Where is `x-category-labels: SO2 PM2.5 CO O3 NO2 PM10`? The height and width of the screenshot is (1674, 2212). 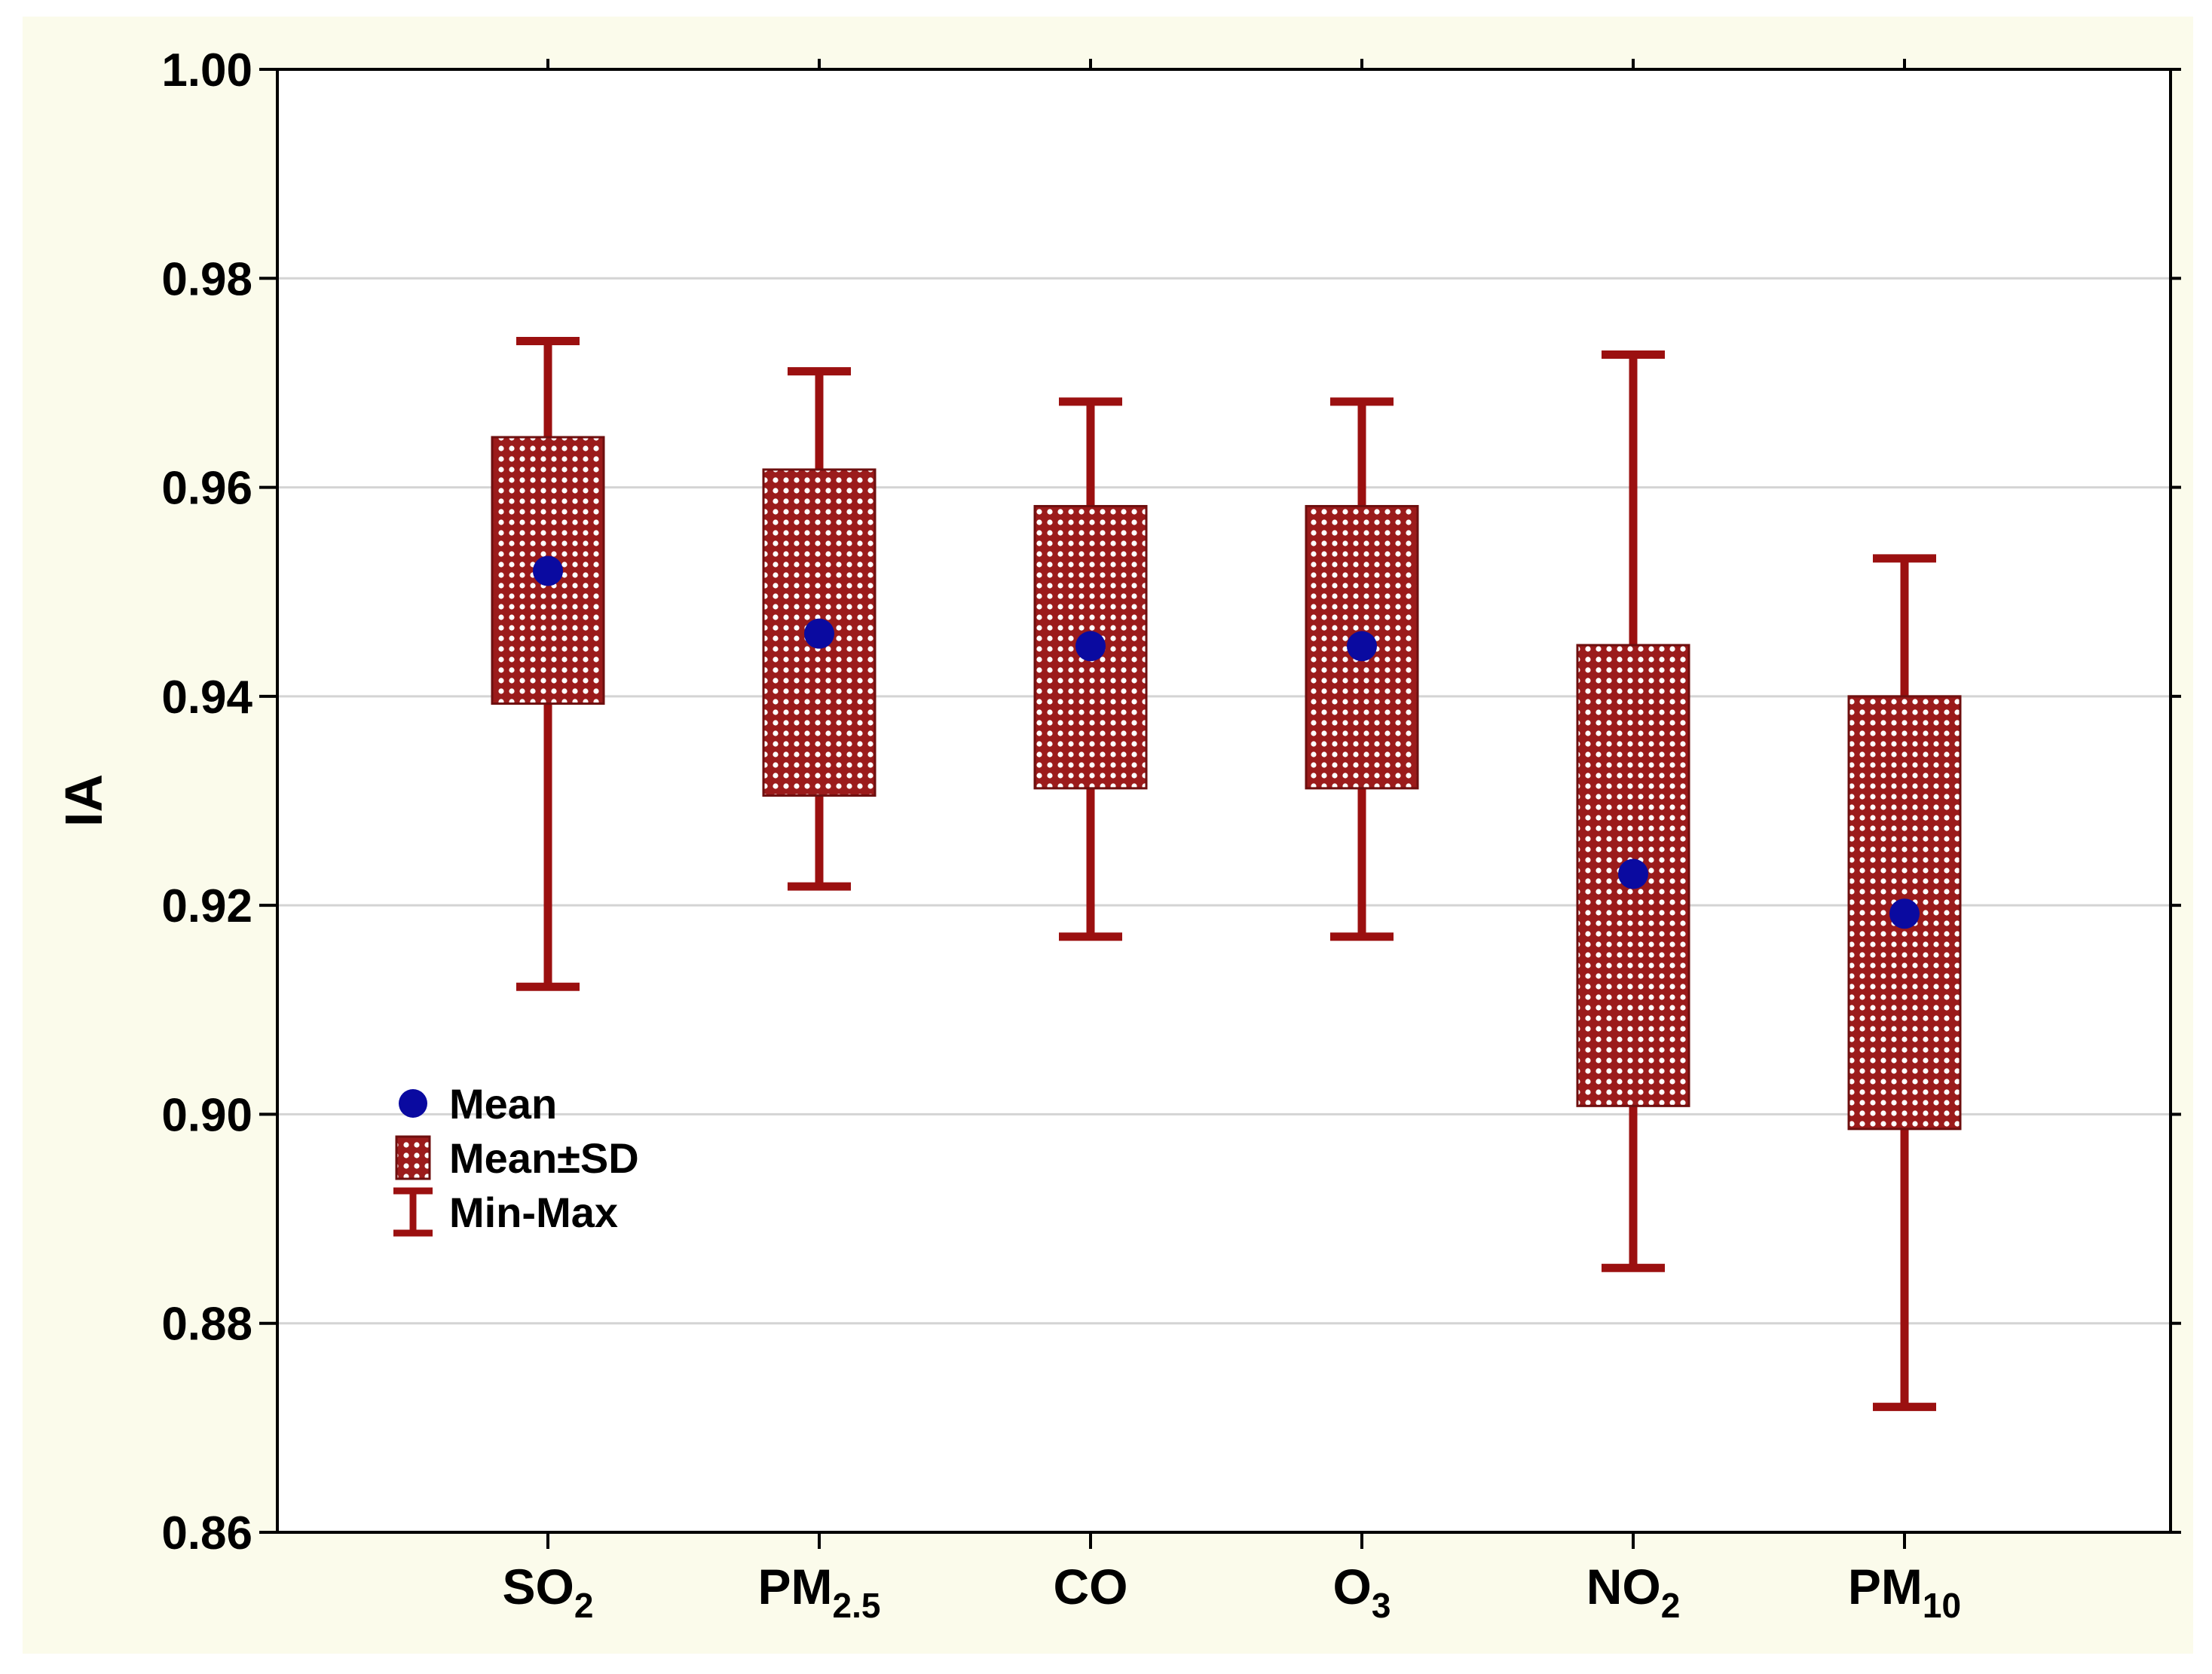 x-category-labels: SO2 PM2.5 CO O3 NO2 PM10 is located at coordinates (1233, 1592).